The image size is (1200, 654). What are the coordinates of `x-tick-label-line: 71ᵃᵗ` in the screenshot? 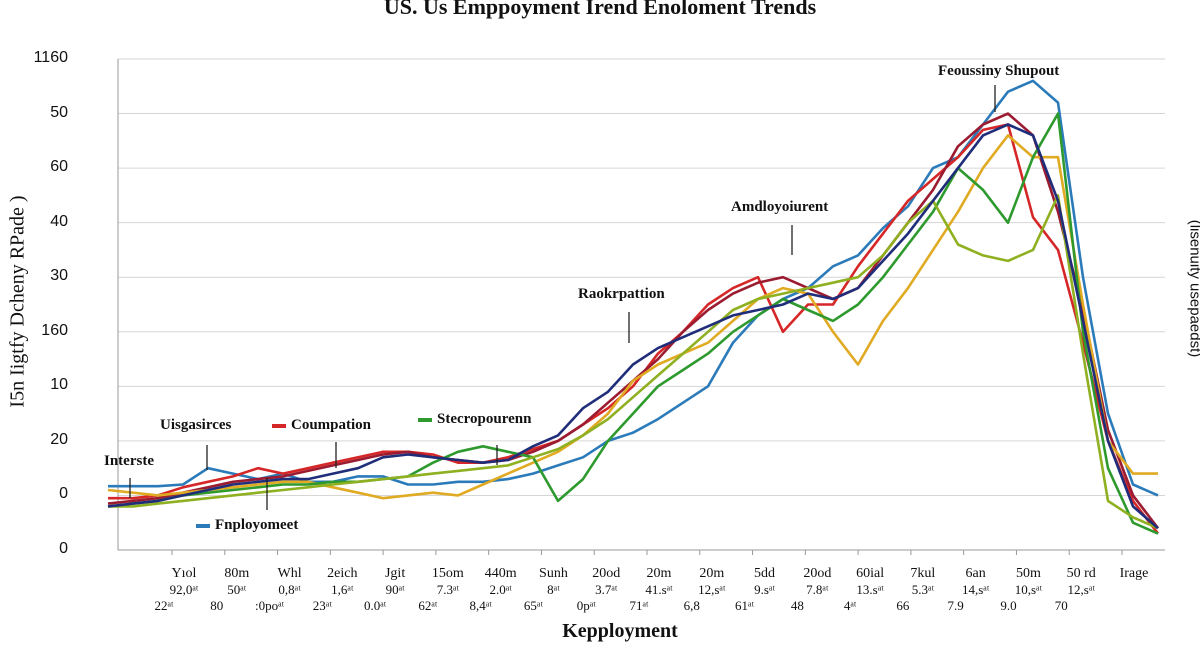 It's located at (639, 605).